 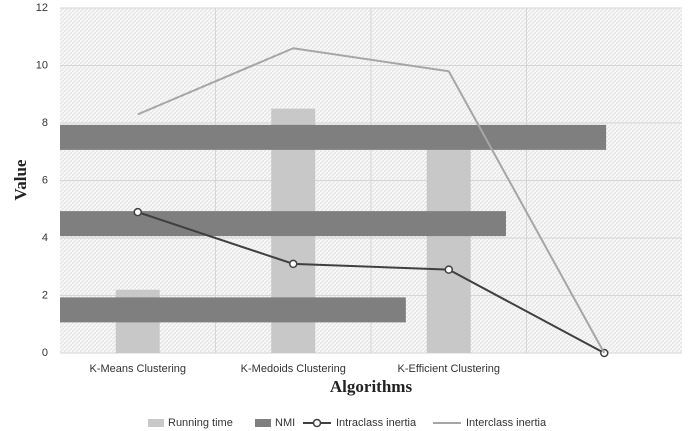 I want to click on x-axis-title: Algorithms, so click(x=371, y=386).